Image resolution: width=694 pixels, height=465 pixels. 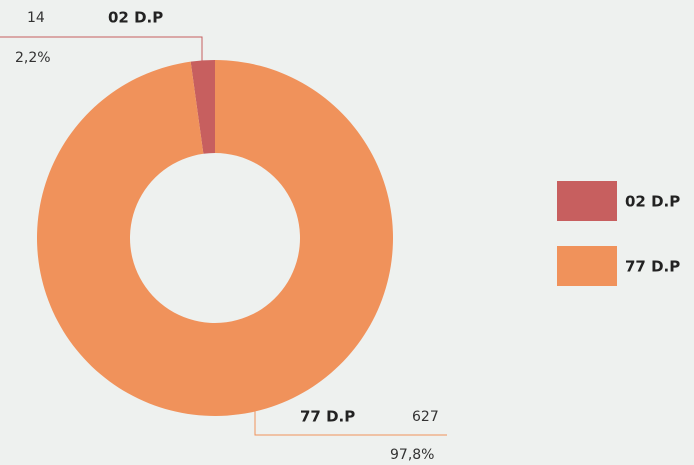 I want to click on percent-label: 97,8%, so click(x=412, y=455).